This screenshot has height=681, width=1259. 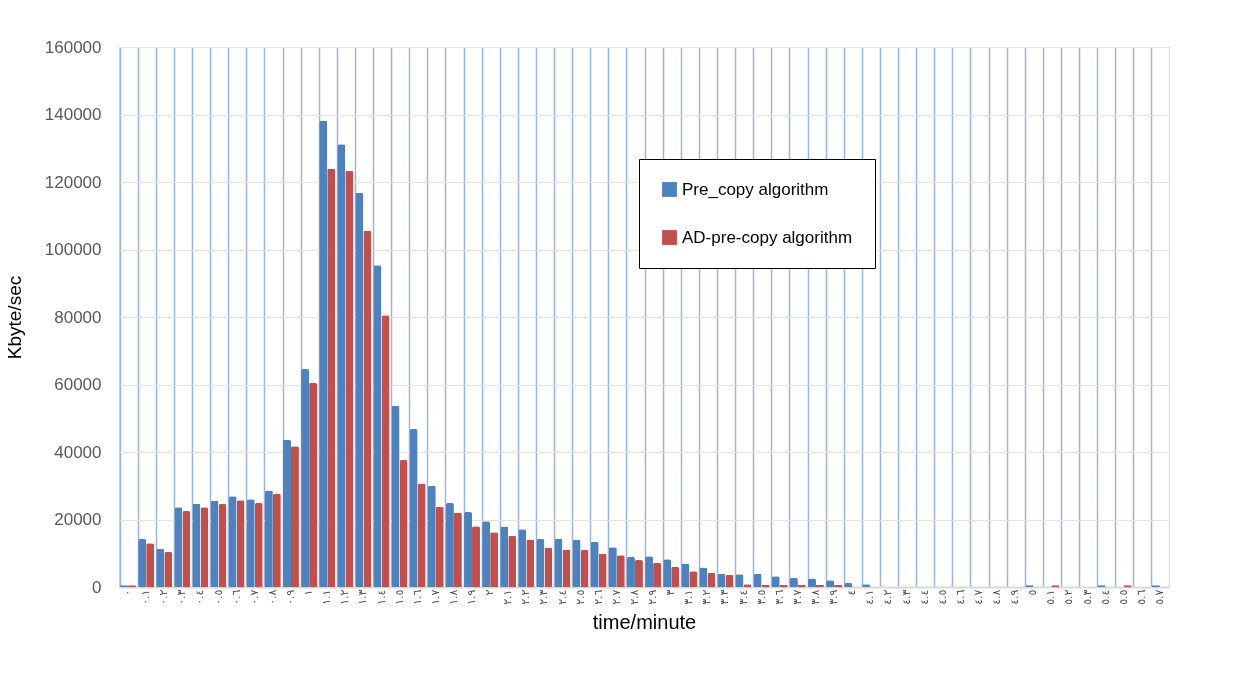 I want to click on x-tick-label: ٤.٤, so click(x=924, y=597).